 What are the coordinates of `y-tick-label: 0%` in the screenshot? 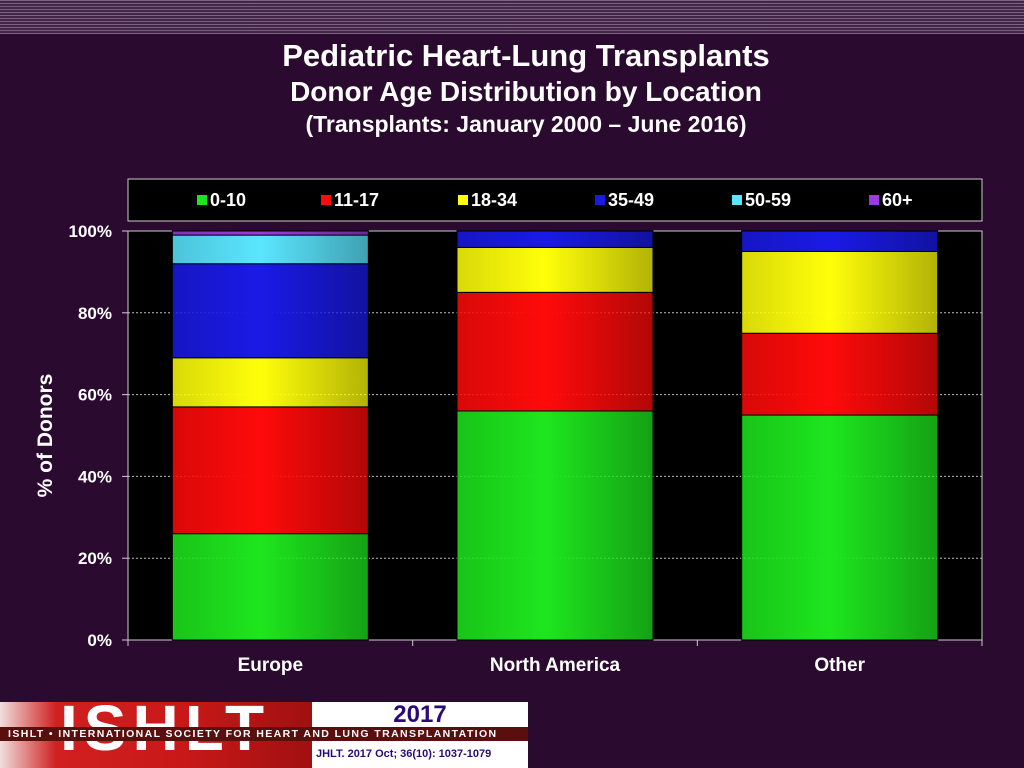 It's located at (99, 640).